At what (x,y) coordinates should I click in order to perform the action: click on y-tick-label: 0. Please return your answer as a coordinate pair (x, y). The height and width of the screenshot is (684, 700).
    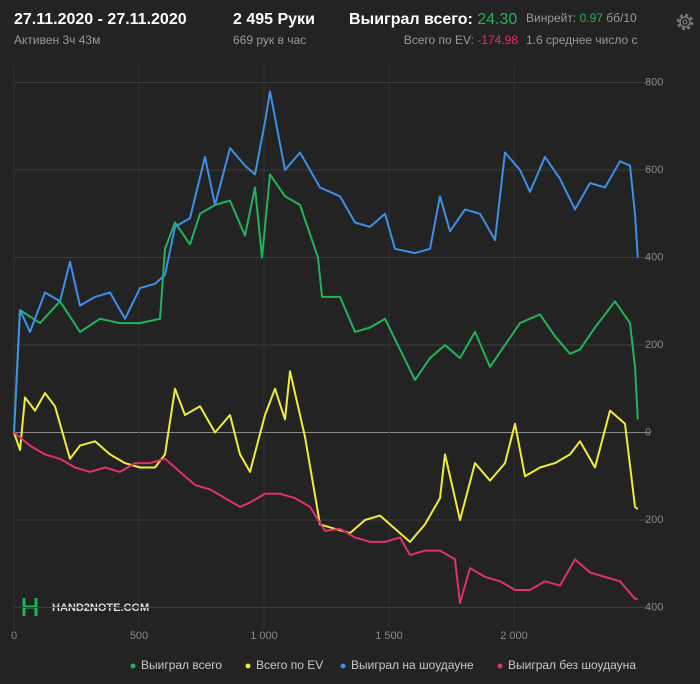
    Looking at the image, I should click on (648, 432).